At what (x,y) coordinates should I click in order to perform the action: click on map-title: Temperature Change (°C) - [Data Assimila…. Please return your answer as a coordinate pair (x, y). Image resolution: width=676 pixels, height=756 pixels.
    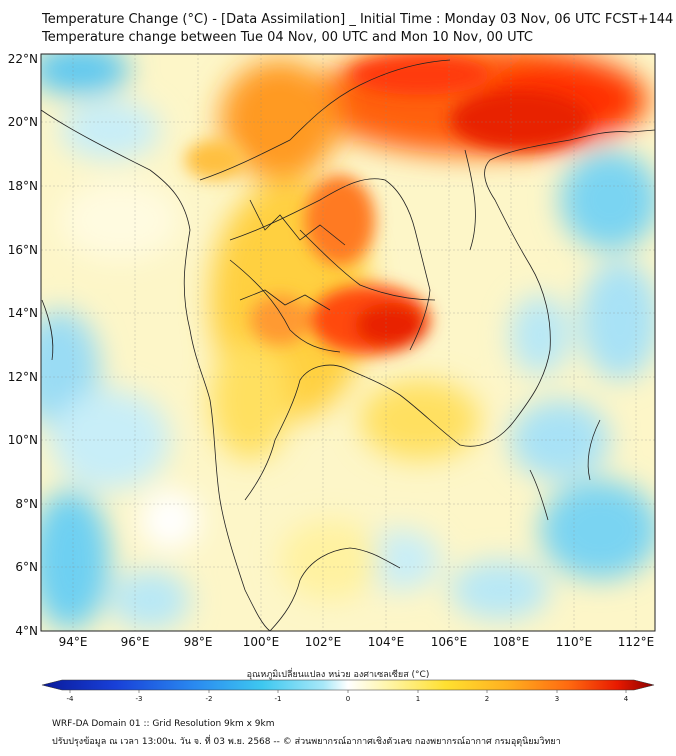
    Looking at the image, I should click on (358, 19).